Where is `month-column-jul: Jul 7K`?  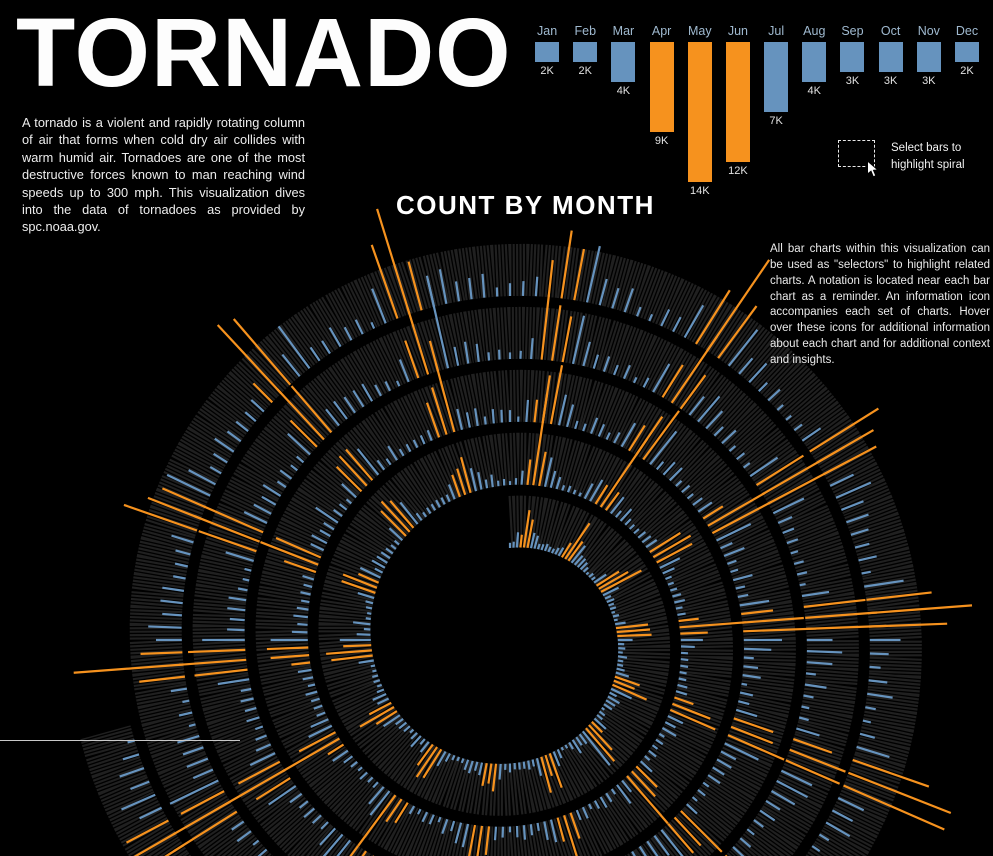 month-column-jul: Jul 7K is located at coordinates (776, 110).